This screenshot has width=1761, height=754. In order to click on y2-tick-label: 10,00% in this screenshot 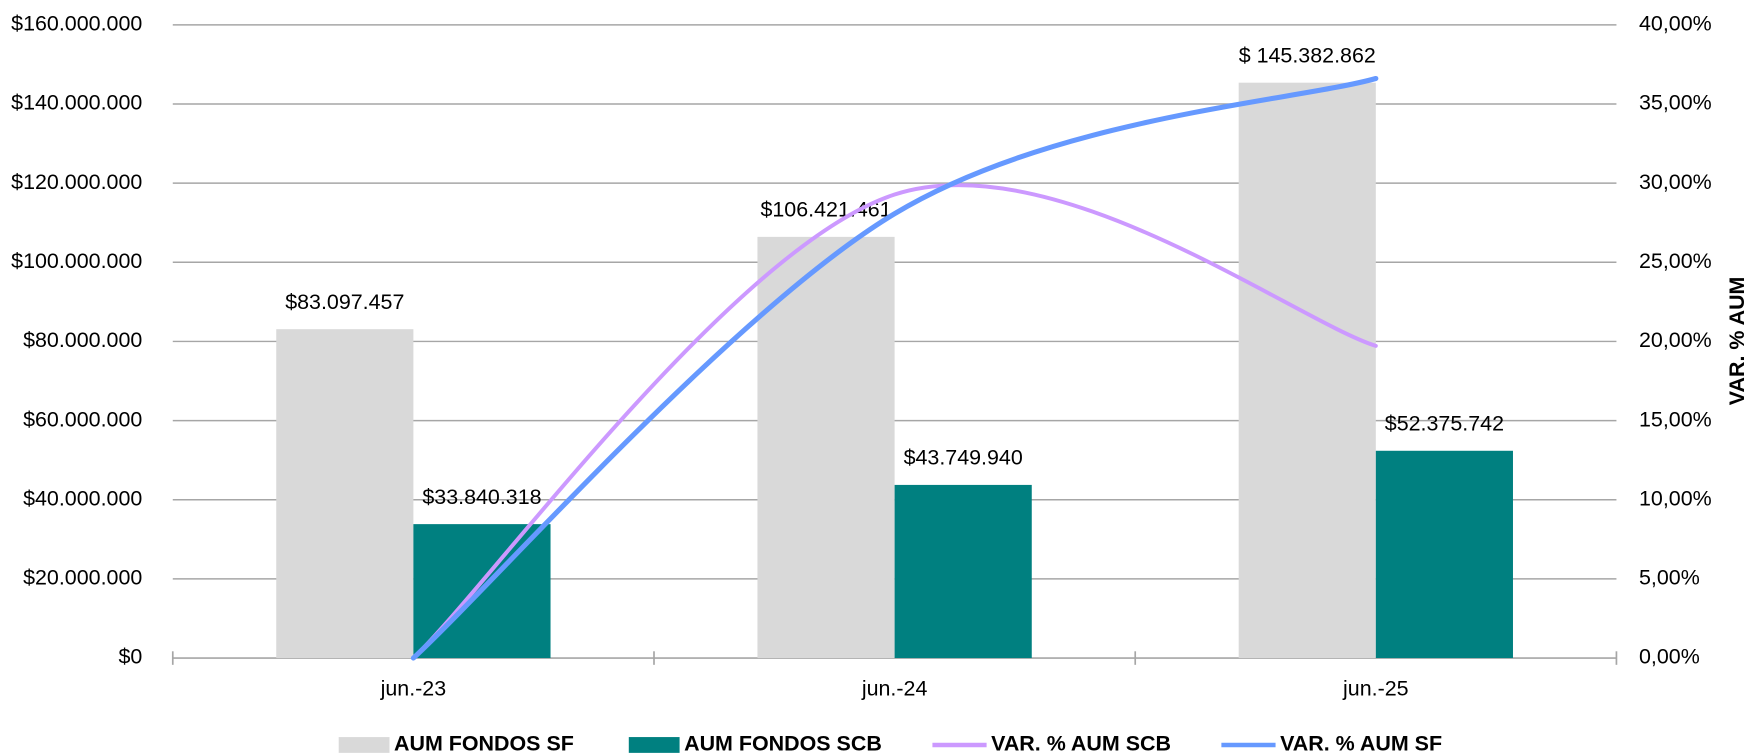, I will do `click(1675, 498)`.